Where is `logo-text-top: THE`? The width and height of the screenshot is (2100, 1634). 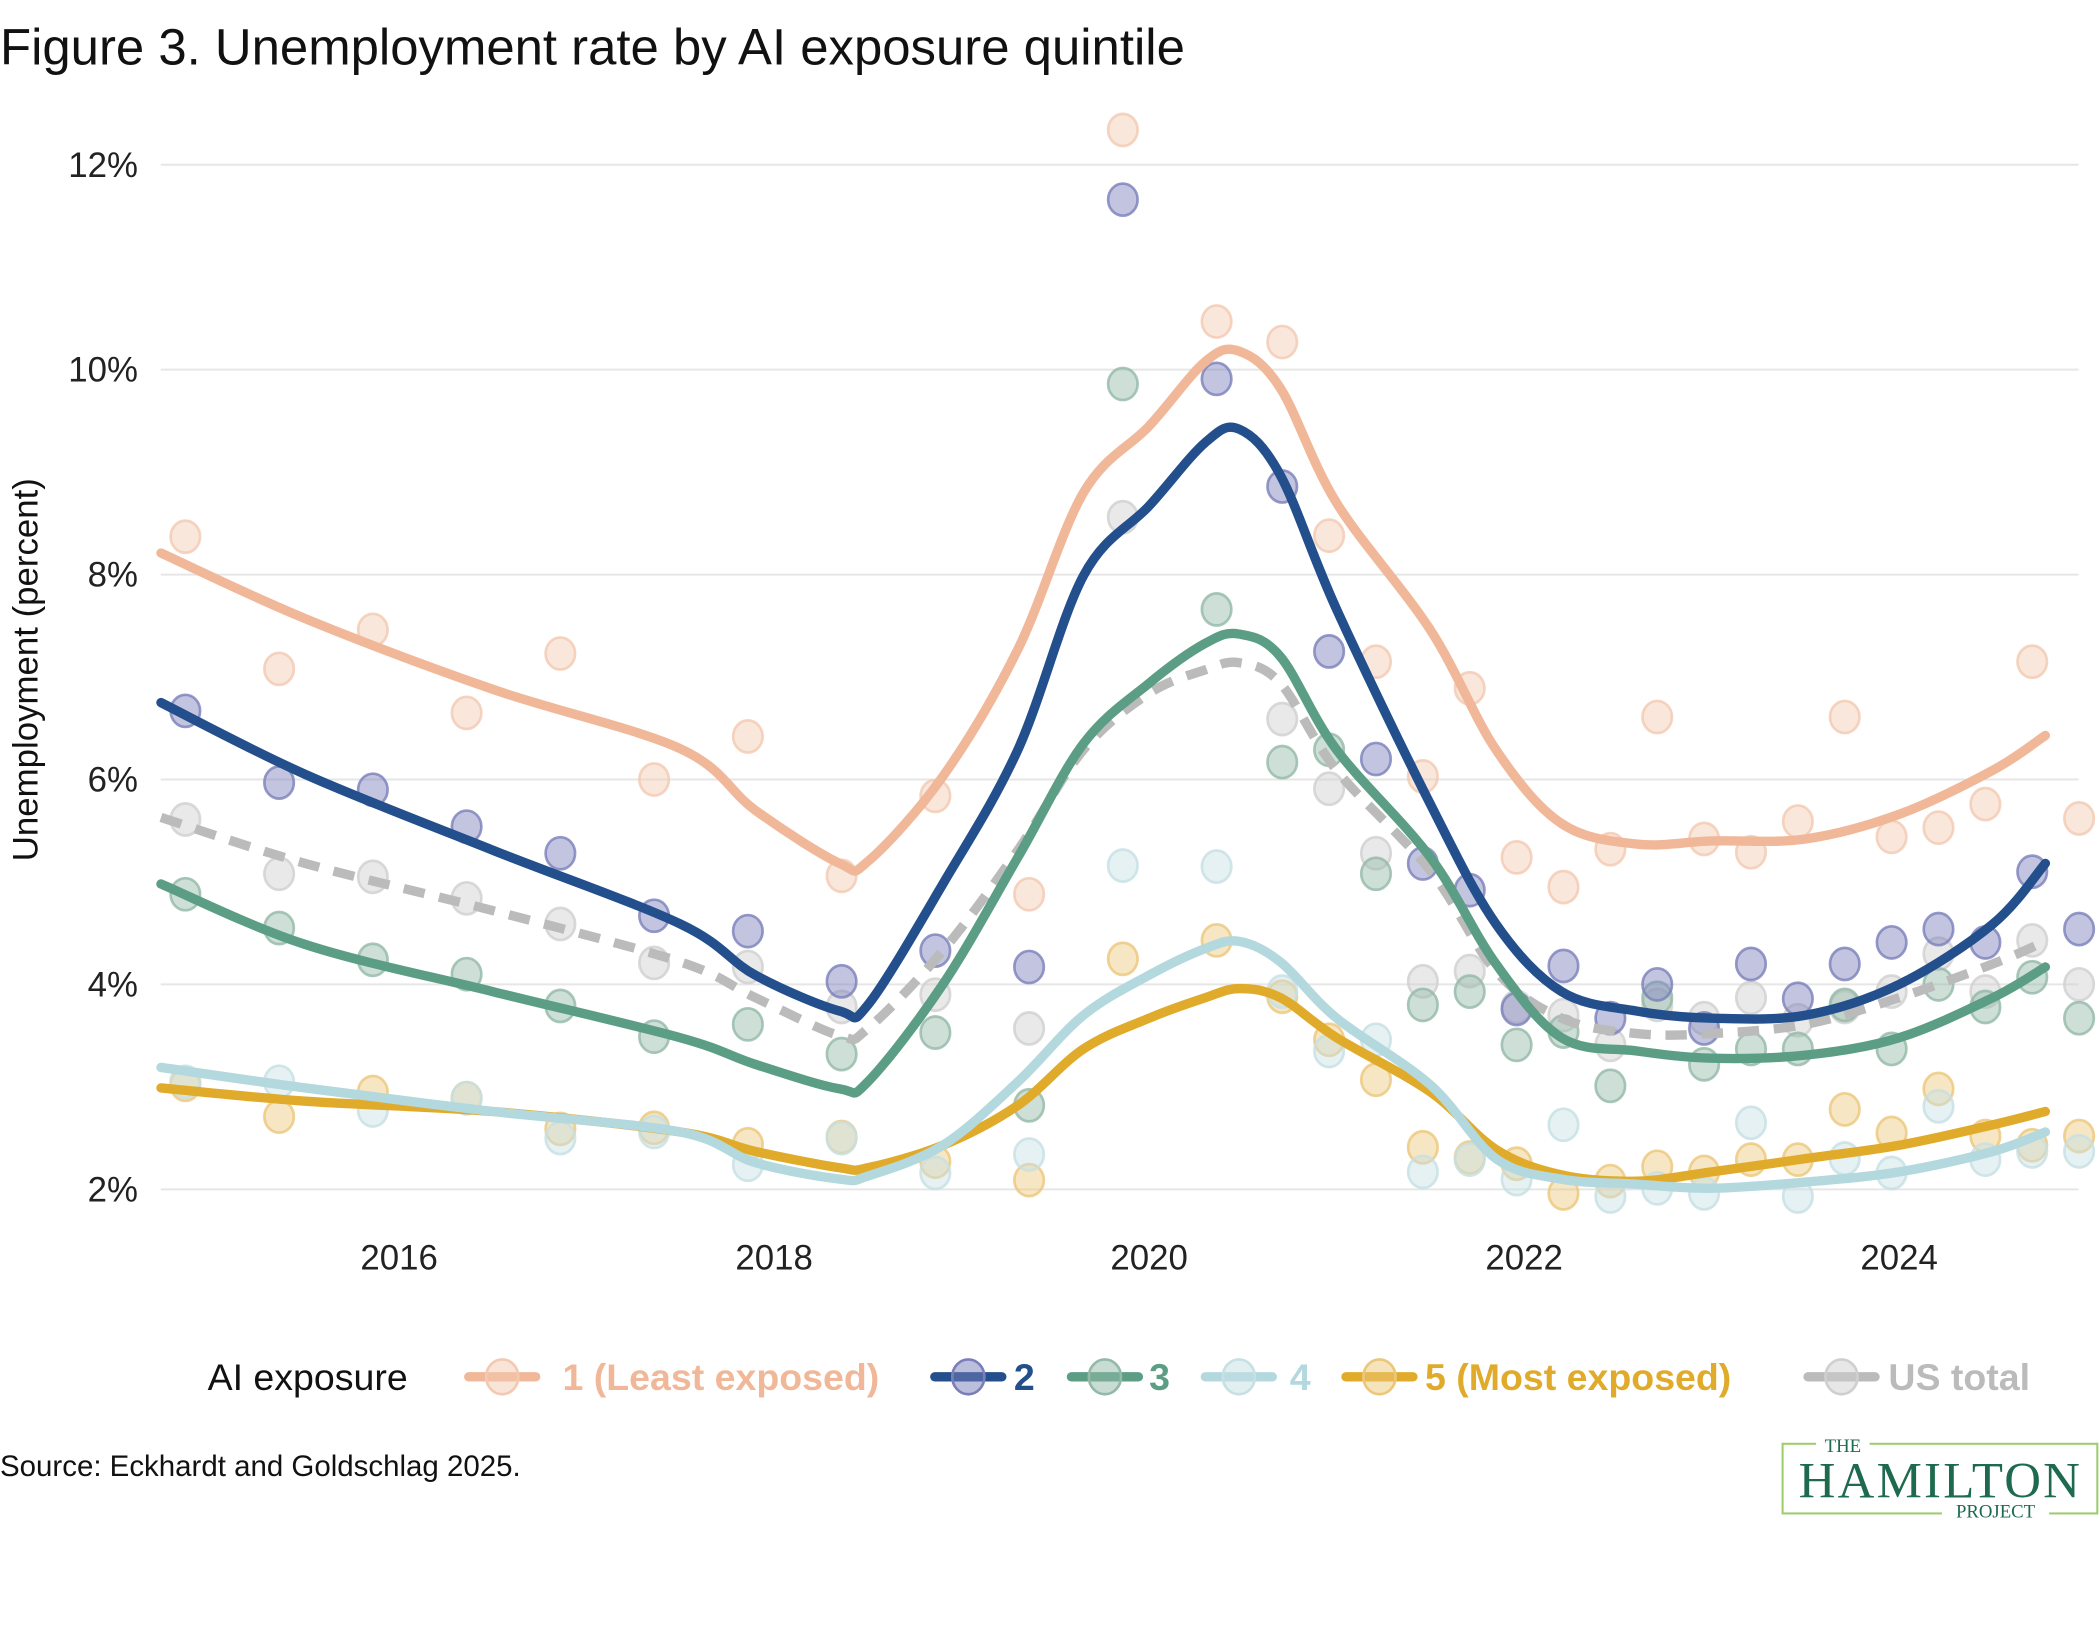
logo-text-top: THE is located at coordinates (1843, 1446).